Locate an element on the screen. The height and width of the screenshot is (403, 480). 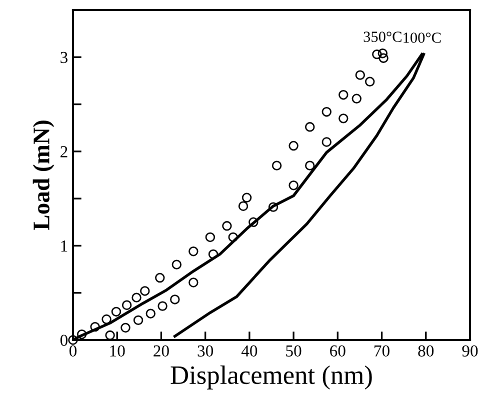
annotation: 350°C is located at coordinates (383, 37).